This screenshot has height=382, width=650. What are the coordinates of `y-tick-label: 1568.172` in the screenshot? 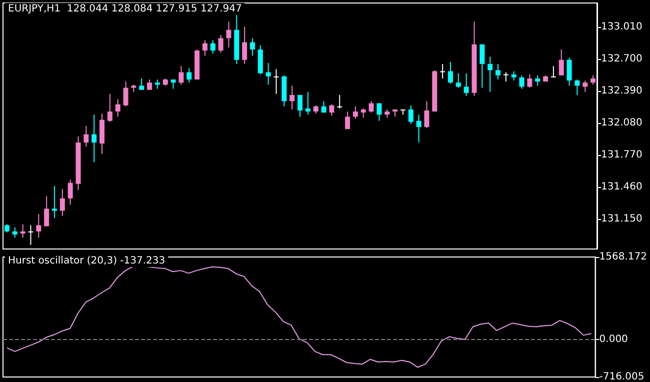 It's located at (623, 257).